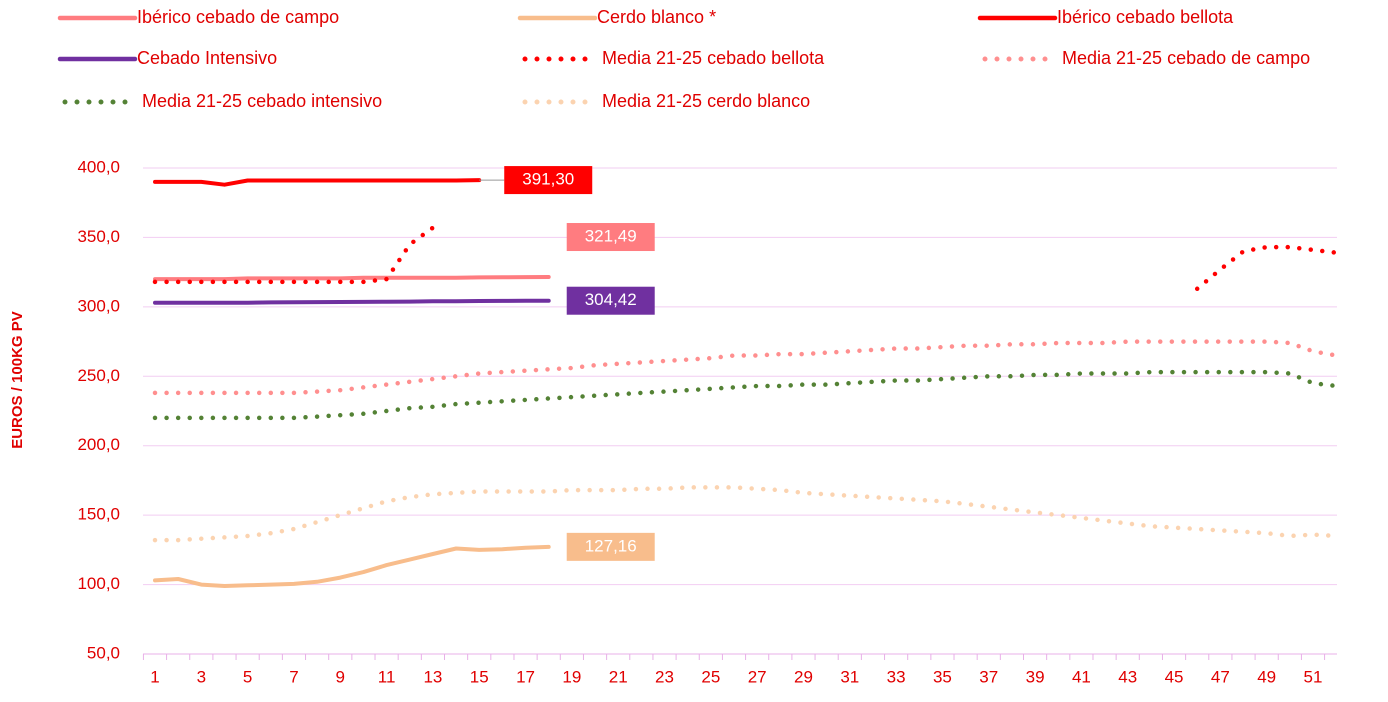  Describe the element at coordinates (98, 583) in the screenshot. I see `y-tick-label: 100,0` at that location.